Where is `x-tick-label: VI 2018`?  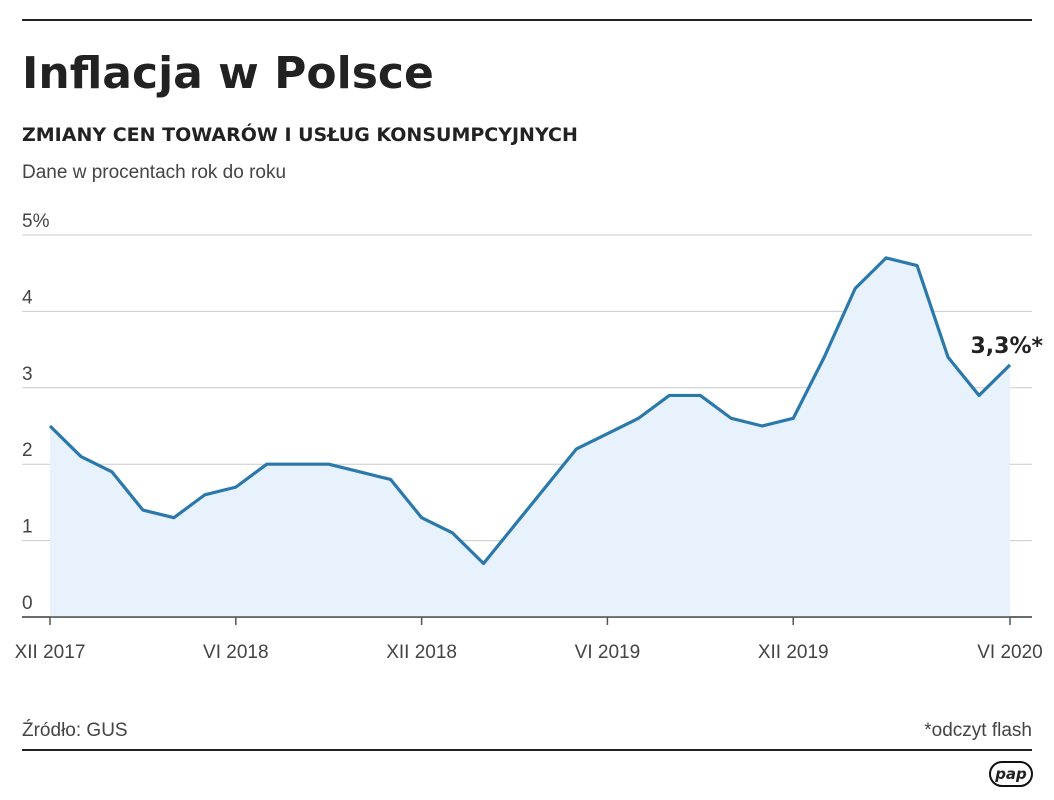 x-tick-label: VI 2018 is located at coordinates (236, 652).